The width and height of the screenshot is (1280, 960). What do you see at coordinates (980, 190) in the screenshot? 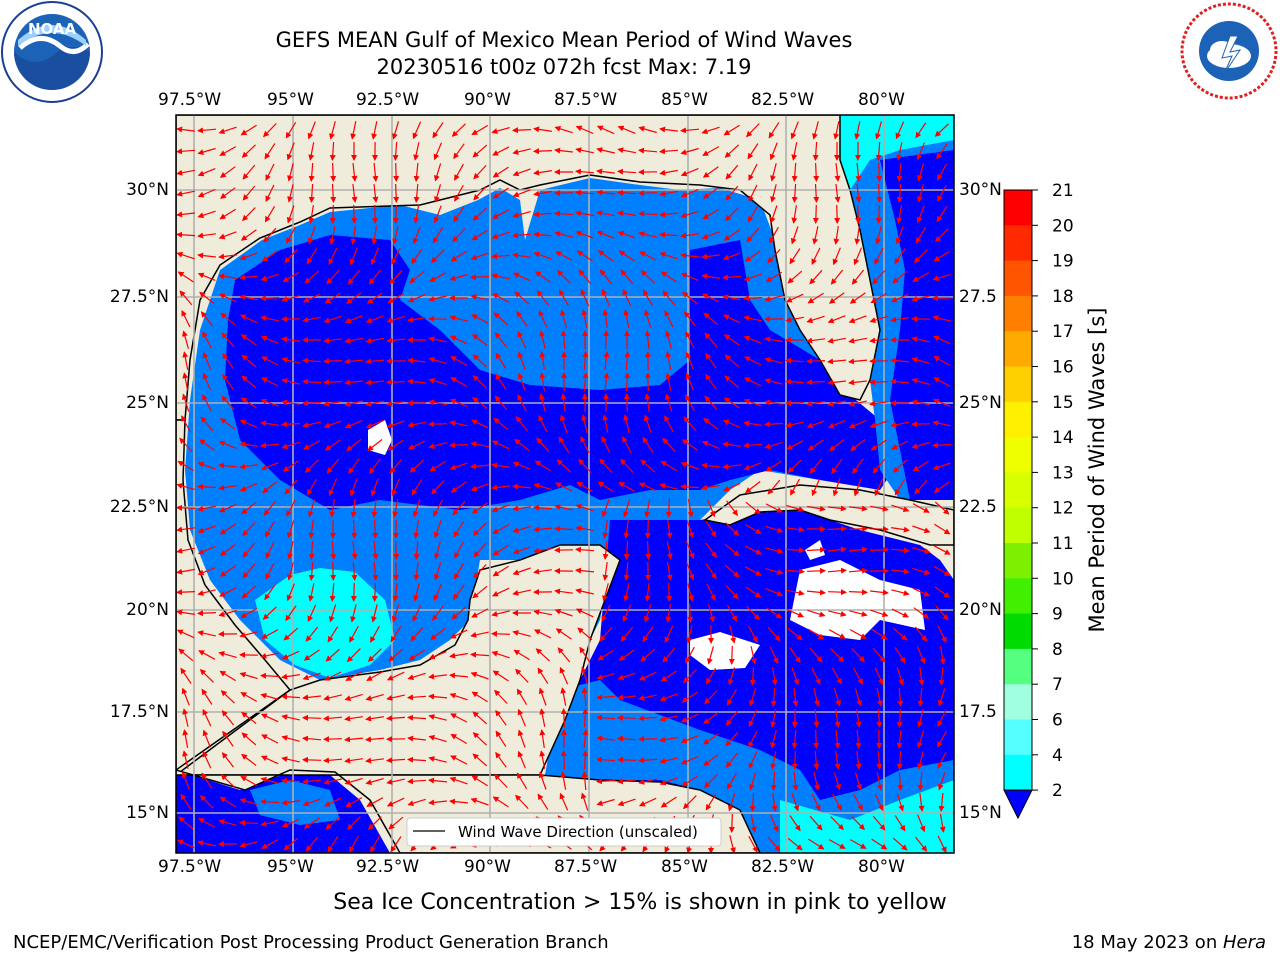
I see `lat-right-0: 30°N` at bounding box center [980, 190].